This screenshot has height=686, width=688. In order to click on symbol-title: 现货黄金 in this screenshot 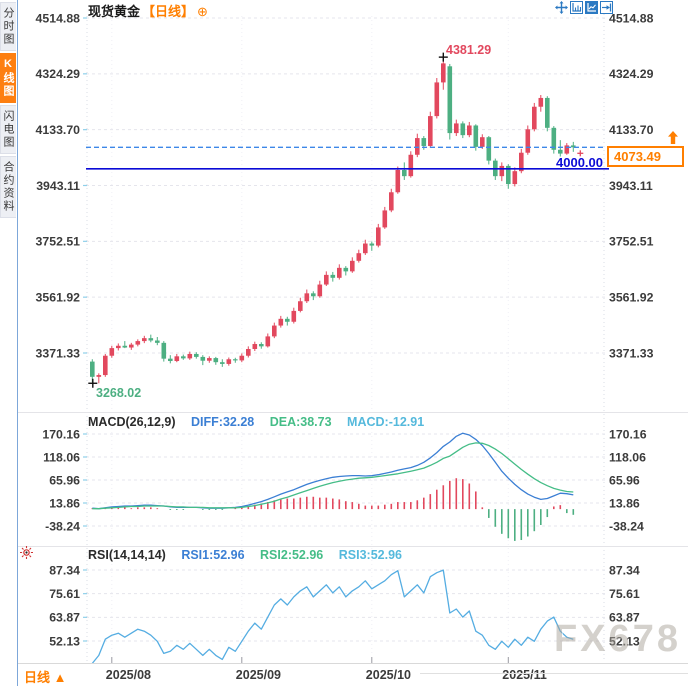, I will do `click(114, 11)`.